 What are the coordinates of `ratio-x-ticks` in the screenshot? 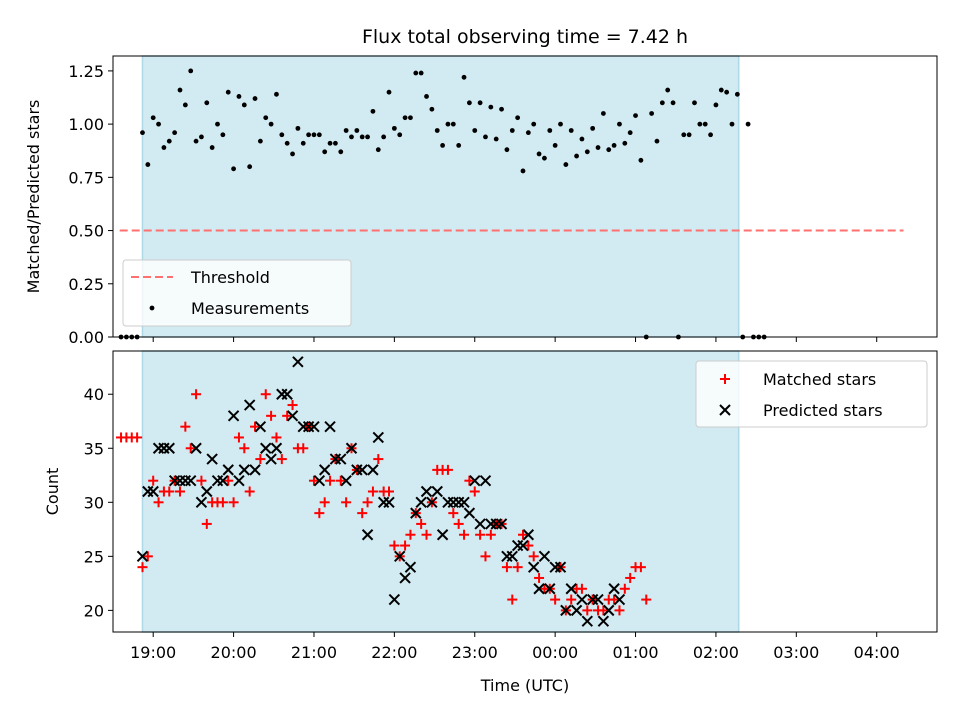 It's located at (515, 339).